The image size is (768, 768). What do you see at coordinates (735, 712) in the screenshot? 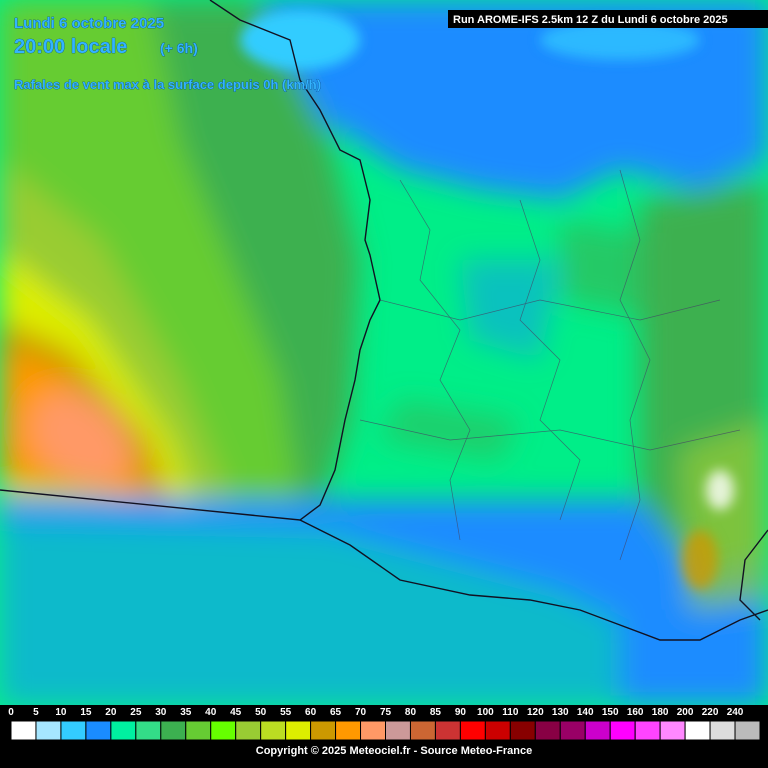
I see `legend-label: 240` at bounding box center [735, 712].